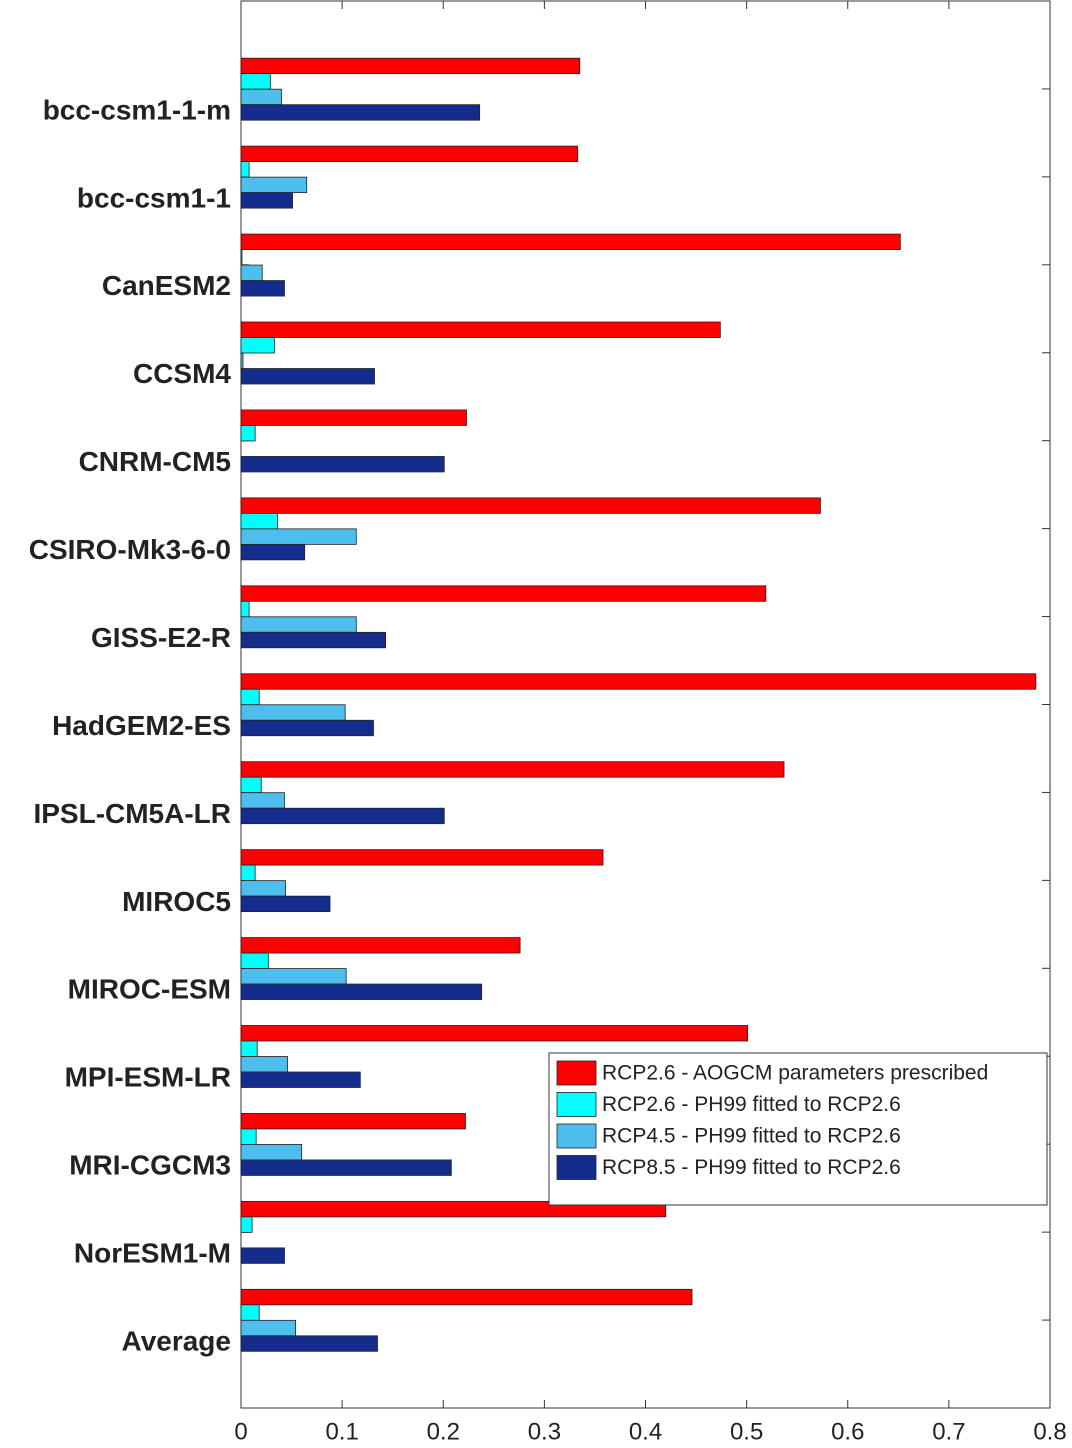 This screenshot has height=1448, width=1072. I want to click on x-tick-label: 0, so click(240, 1431).